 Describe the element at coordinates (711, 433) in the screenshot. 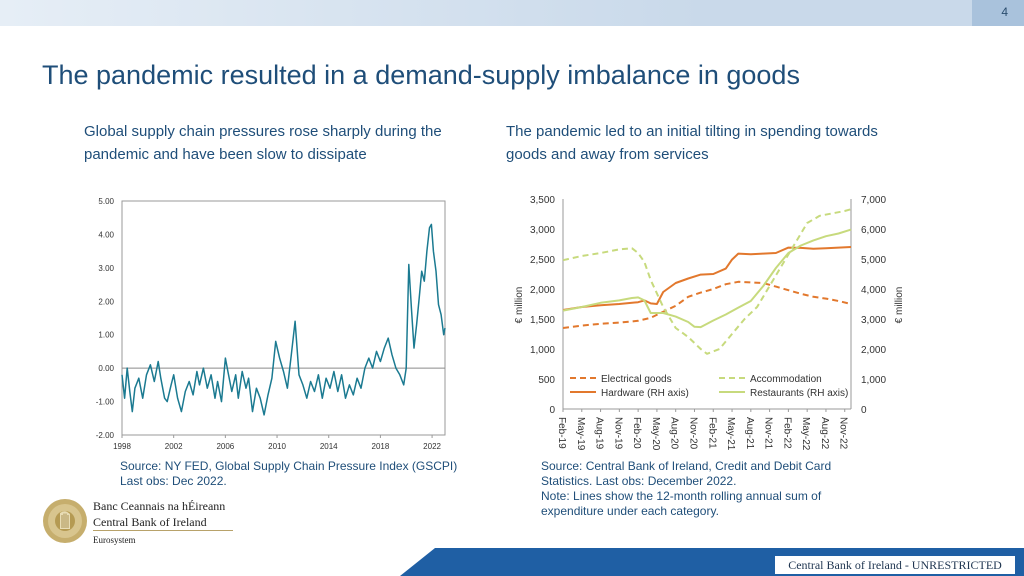

I see `spending-x-tick-label: Feb-21` at that location.